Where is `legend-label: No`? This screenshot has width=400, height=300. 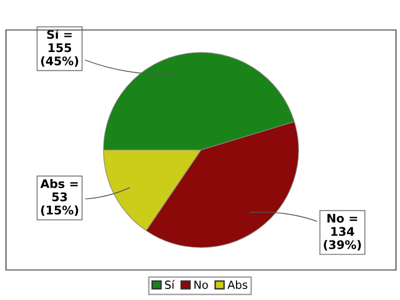 legend-label: No is located at coordinates (201, 284).